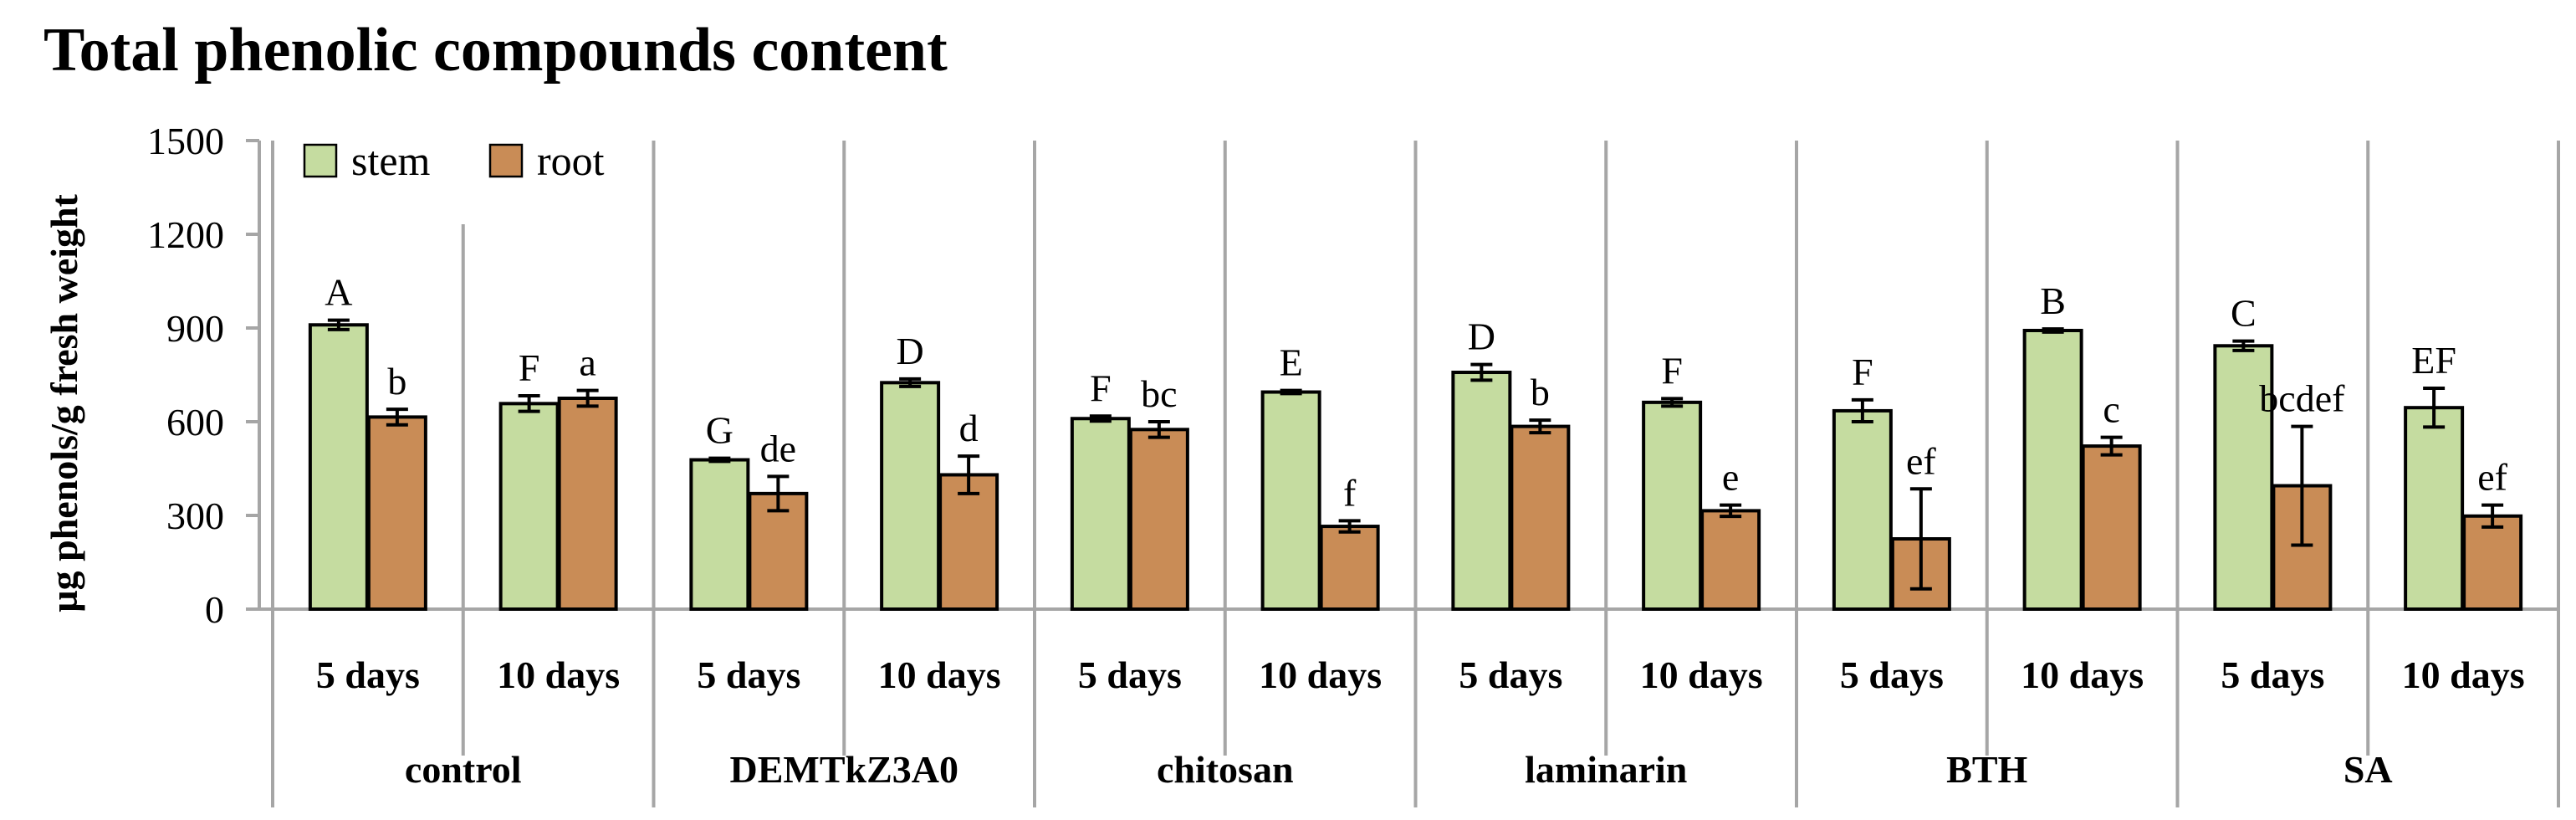 The image size is (2576, 820). Describe the element at coordinates (1291, 362) in the screenshot. I see `significance-label-stem: E` at that location.